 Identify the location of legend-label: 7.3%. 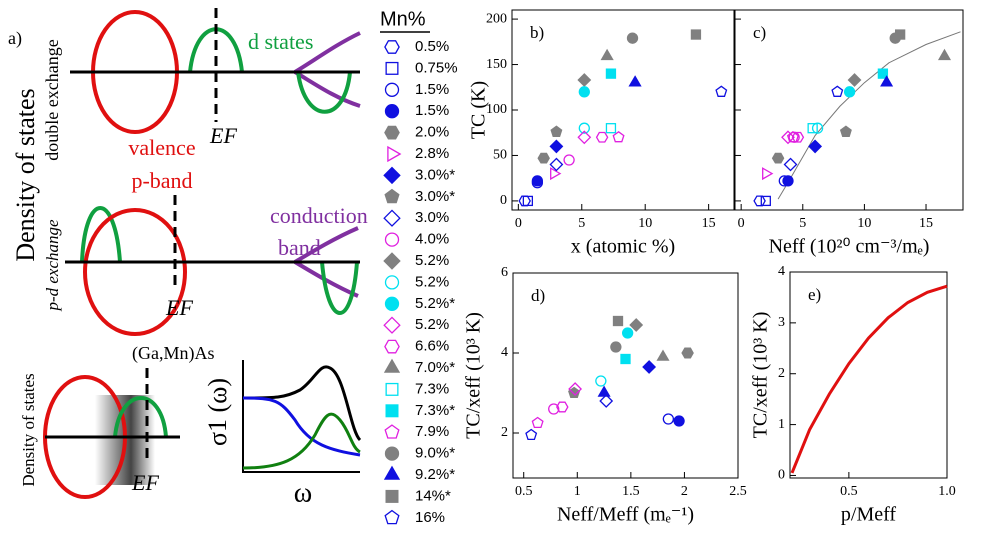
(432, 388).